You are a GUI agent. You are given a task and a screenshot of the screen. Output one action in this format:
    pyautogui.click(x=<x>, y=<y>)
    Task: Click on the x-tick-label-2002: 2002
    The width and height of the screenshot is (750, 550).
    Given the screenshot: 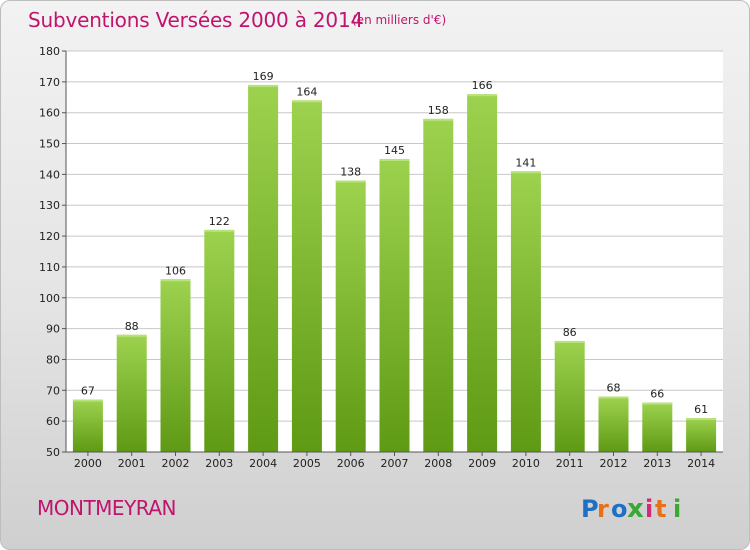 What is the action you would take?
    pyautogui.click(x=176, y=463)
    